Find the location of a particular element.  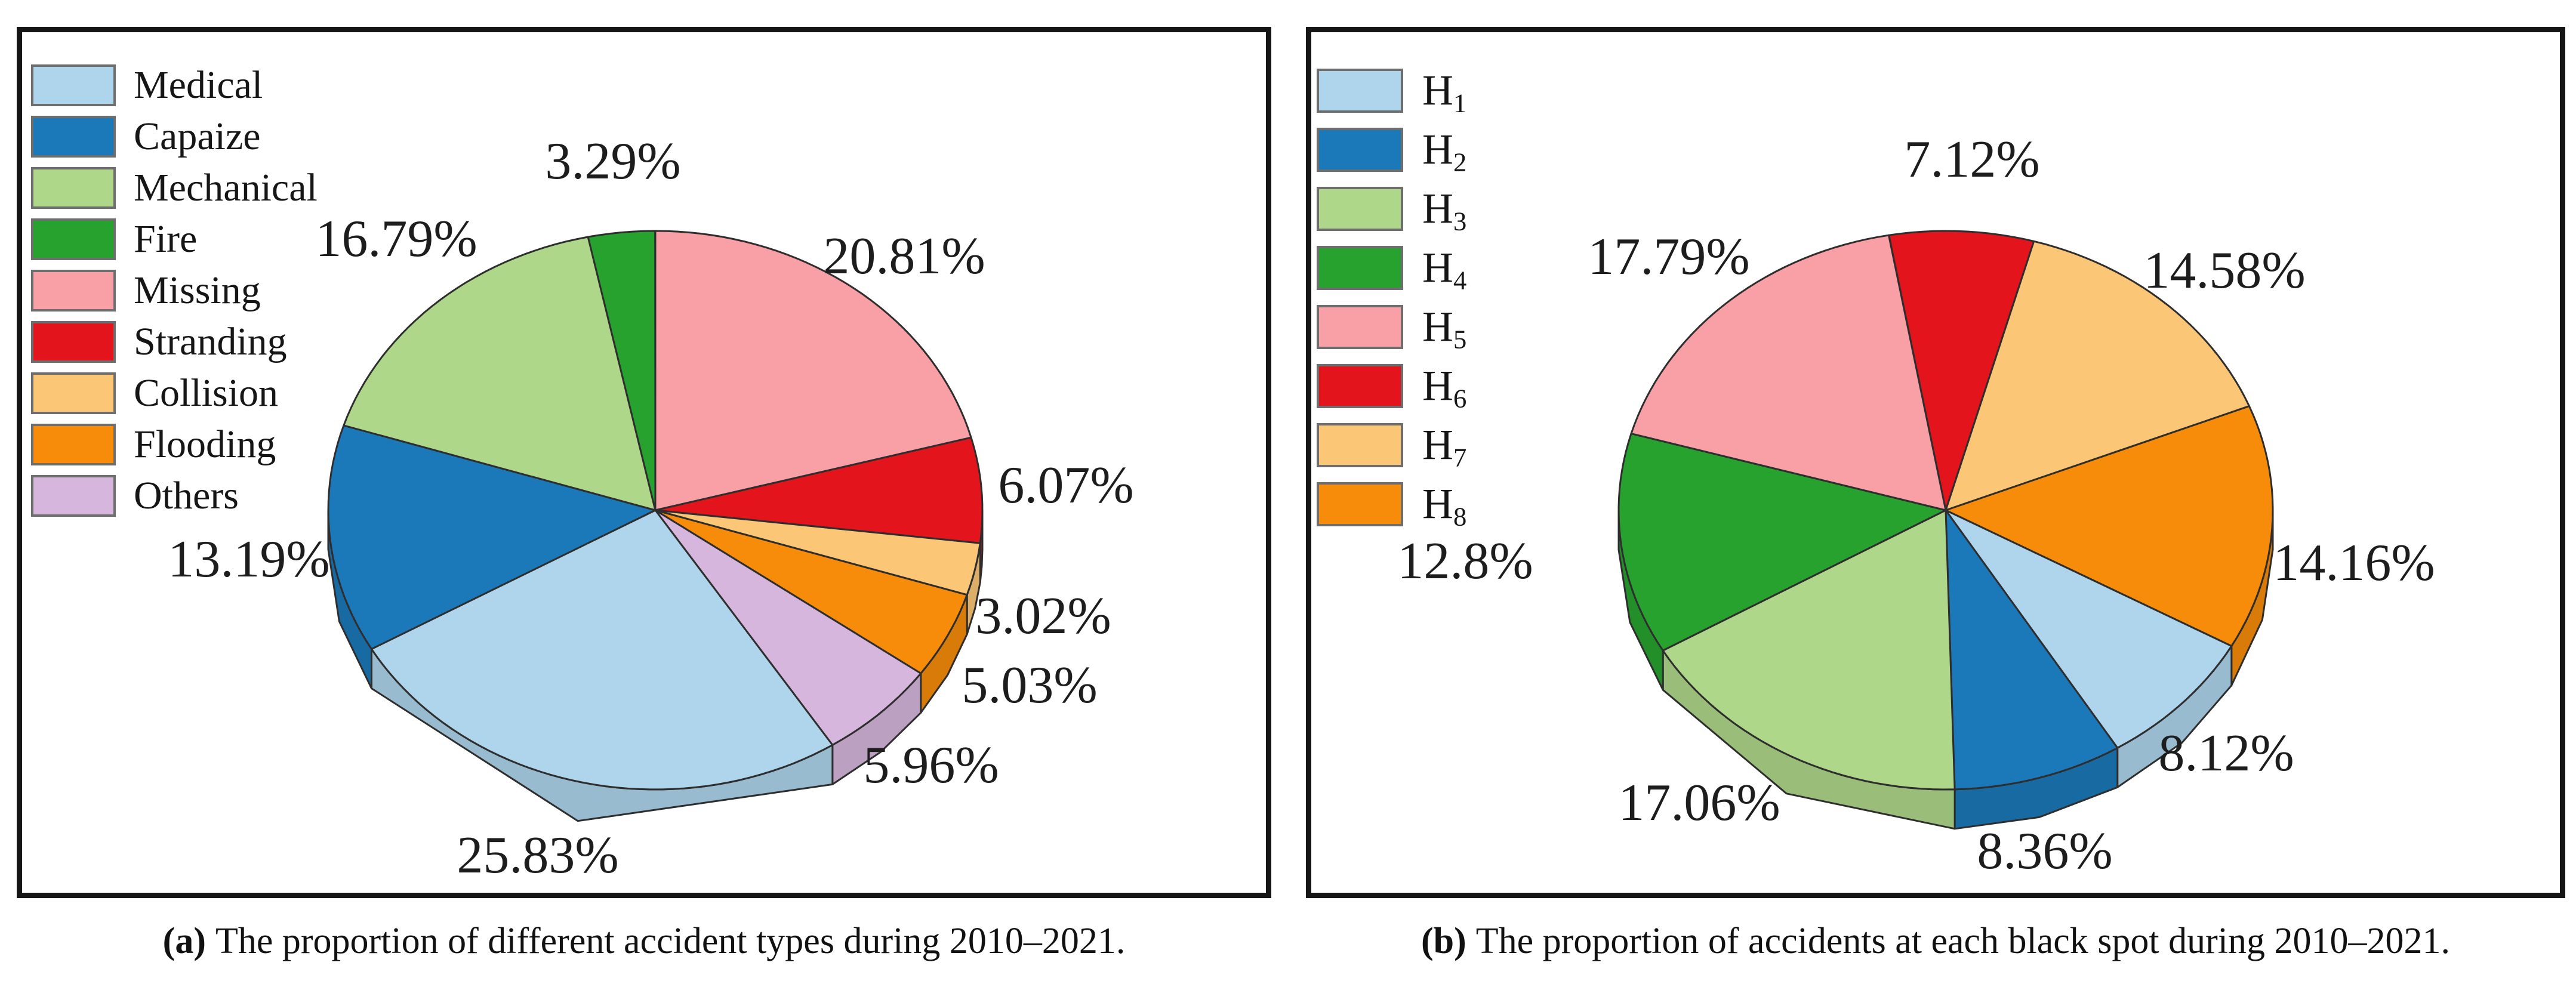

legend-label-H8: H8 is located at coordinates (1444, 506).